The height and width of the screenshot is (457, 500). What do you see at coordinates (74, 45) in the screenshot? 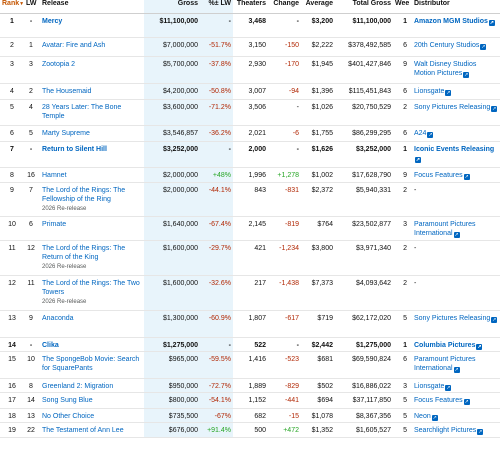
I see `release-link: Avatar: Fire and Ash` at bounding box center [74, 45].